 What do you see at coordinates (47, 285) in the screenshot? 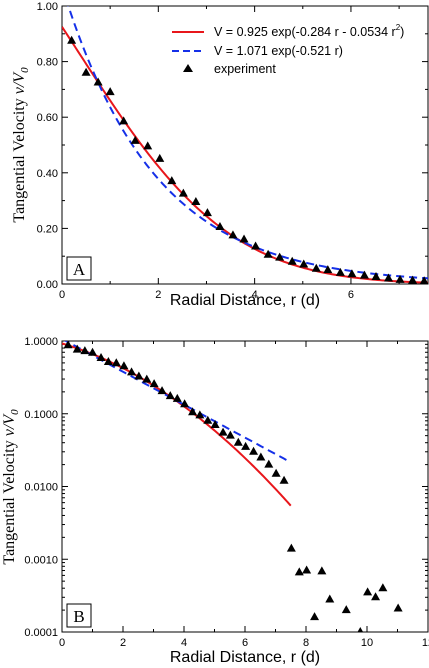
I see `y-tick-label: 0.00` at bounding box center [47, 285].